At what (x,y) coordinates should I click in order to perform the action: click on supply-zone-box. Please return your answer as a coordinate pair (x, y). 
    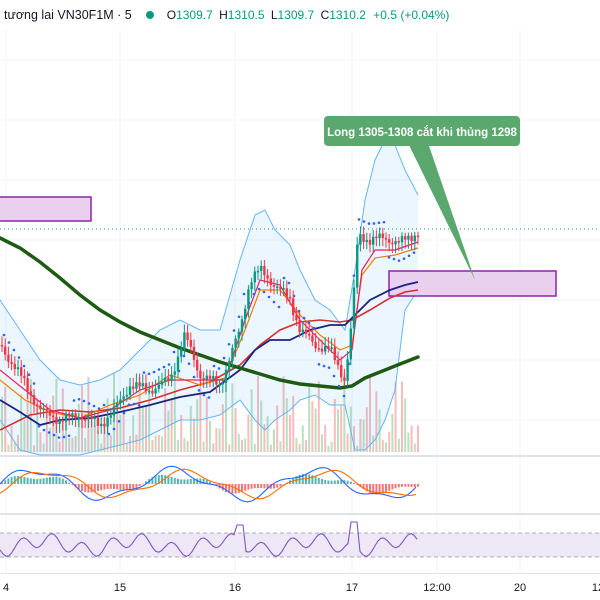
    Looking at the image, I should click on (46, 209).